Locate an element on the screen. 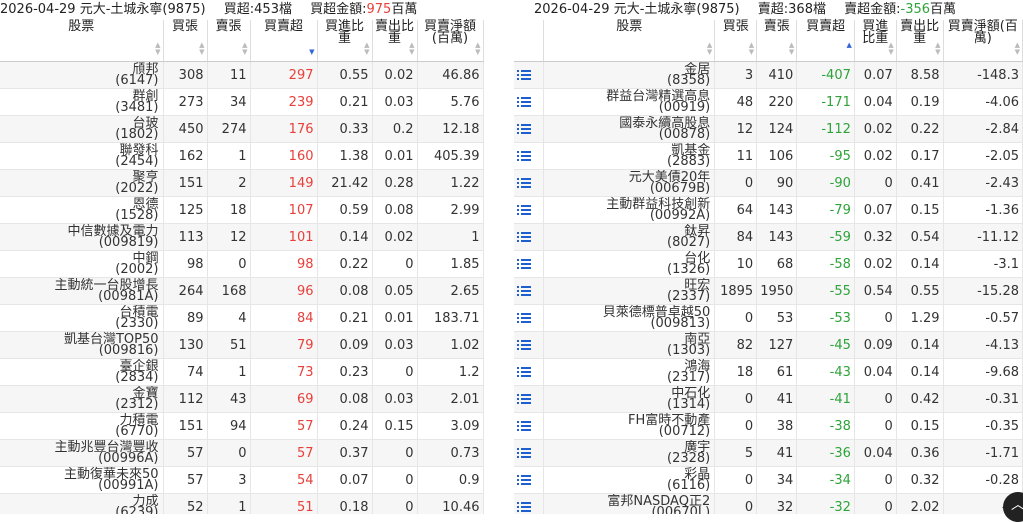 Image resolution: width=1023 pixels, height=522 pixels. stock-name: 恩德 is located at coordinates (145, 204).